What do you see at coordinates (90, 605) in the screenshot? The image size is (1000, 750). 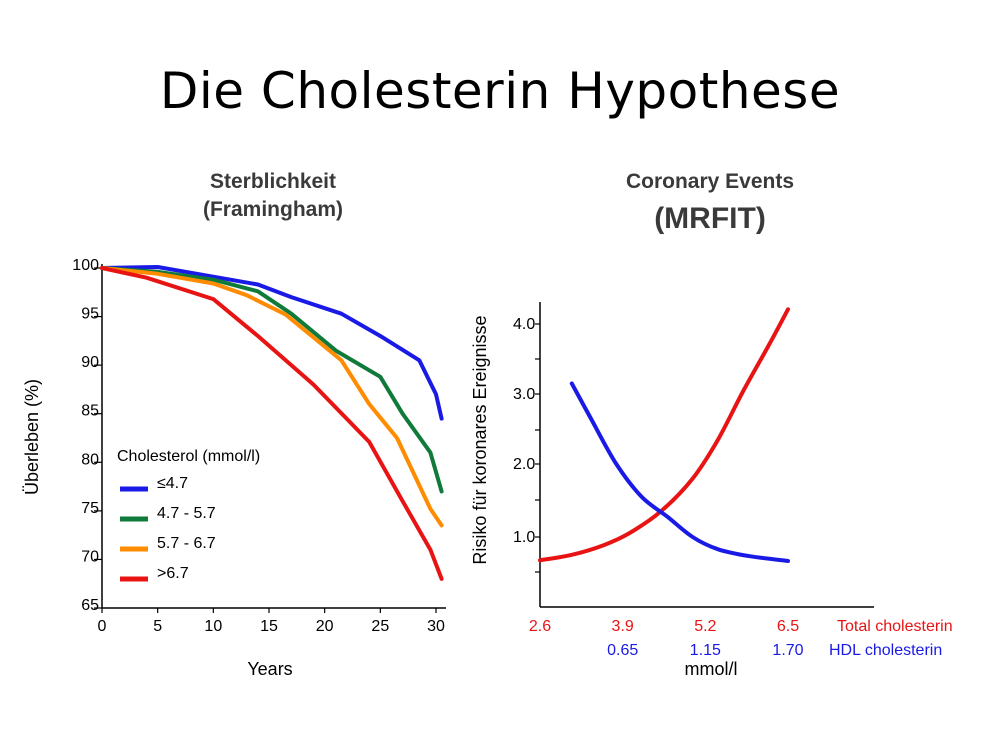 I see `framingham-y-tick-label: 65` at bounding box center [90, 605].